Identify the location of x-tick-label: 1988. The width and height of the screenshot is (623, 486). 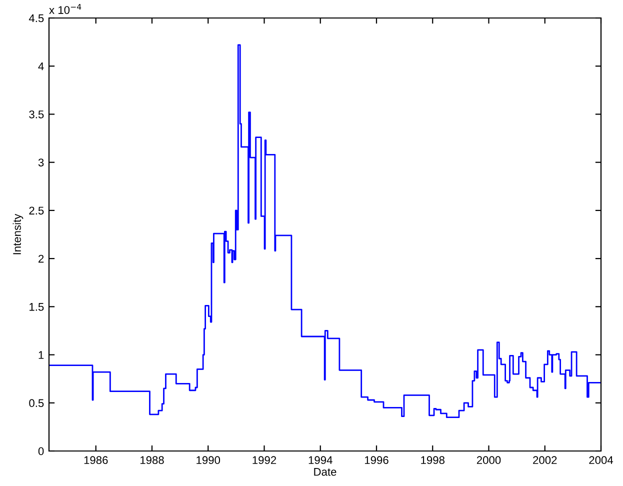
(152, 460).